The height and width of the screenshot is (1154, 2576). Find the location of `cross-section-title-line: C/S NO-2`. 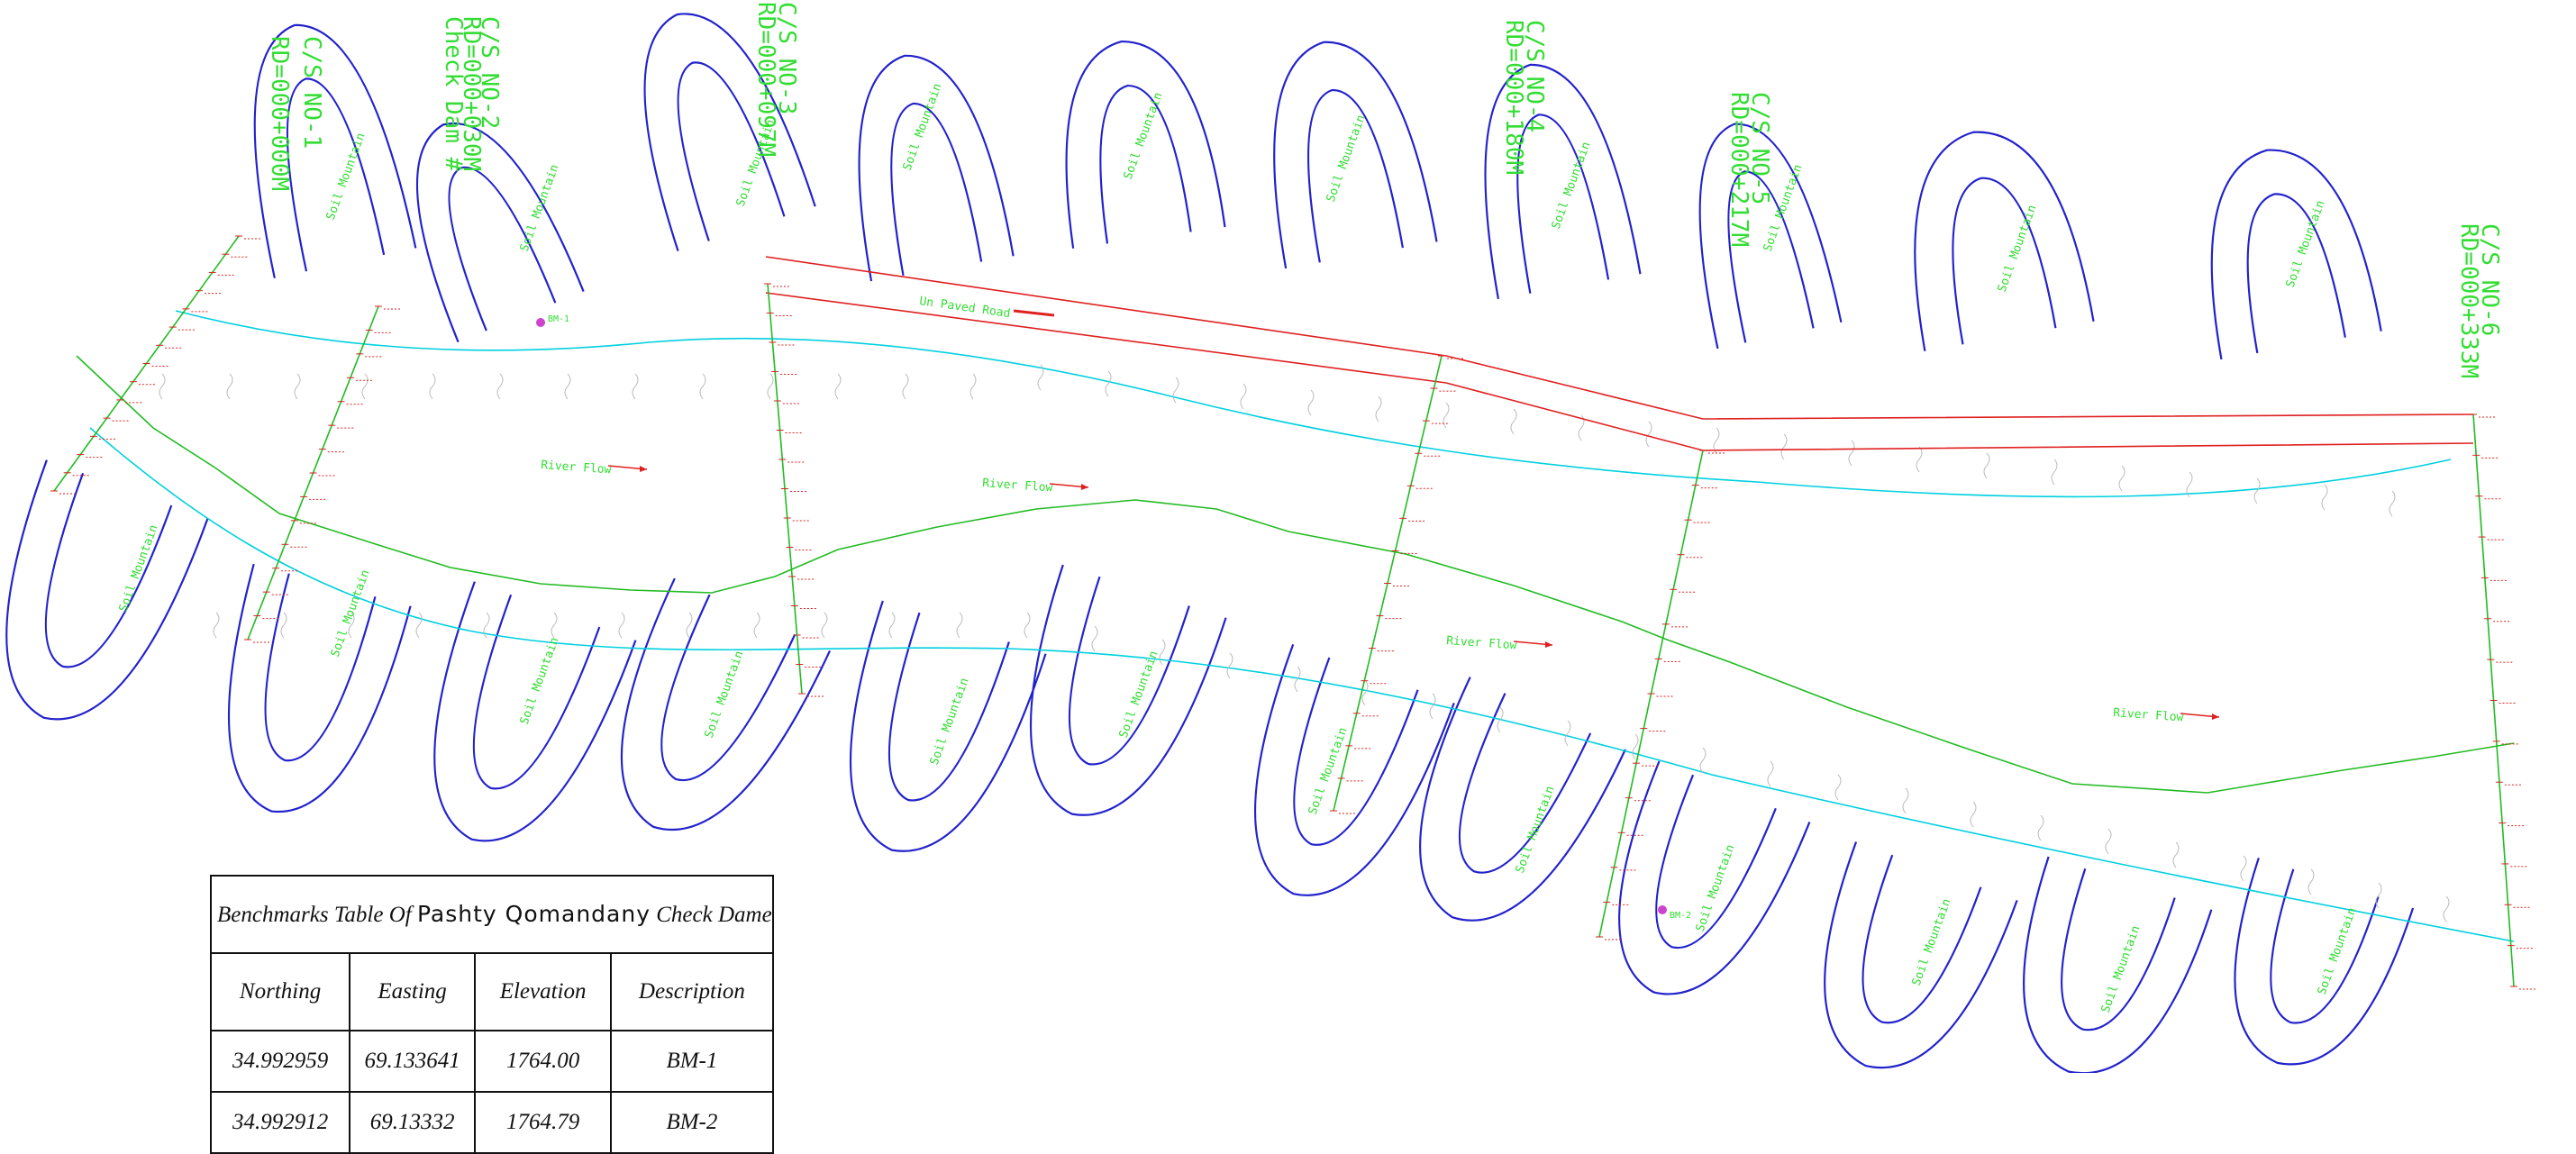

cross-section-title-line: C/S NO-2 is located at coordinates (489, 72).